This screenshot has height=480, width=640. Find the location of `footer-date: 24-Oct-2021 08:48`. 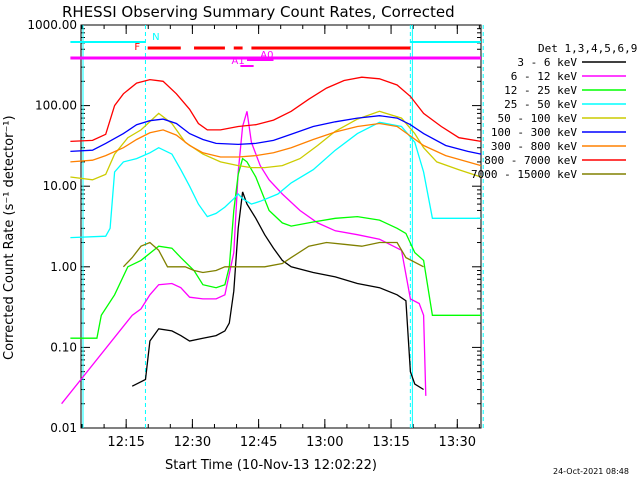

footer-date: 24-Oct-2021 08:48 is located at coordinates (591, 471).